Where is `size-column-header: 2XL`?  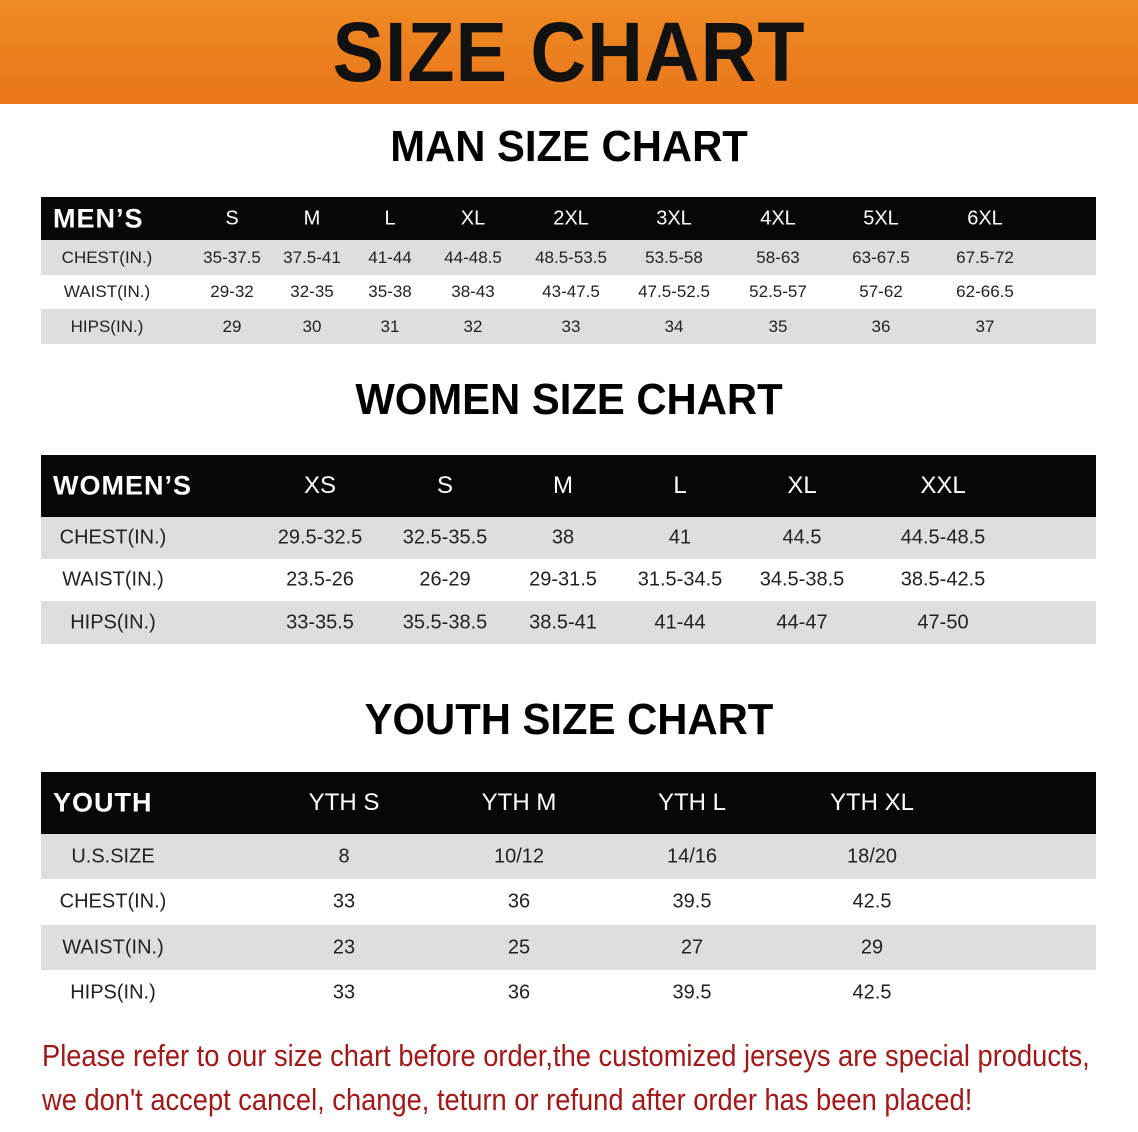 size-column-header: 2XL is located at coordinates (571, 218).